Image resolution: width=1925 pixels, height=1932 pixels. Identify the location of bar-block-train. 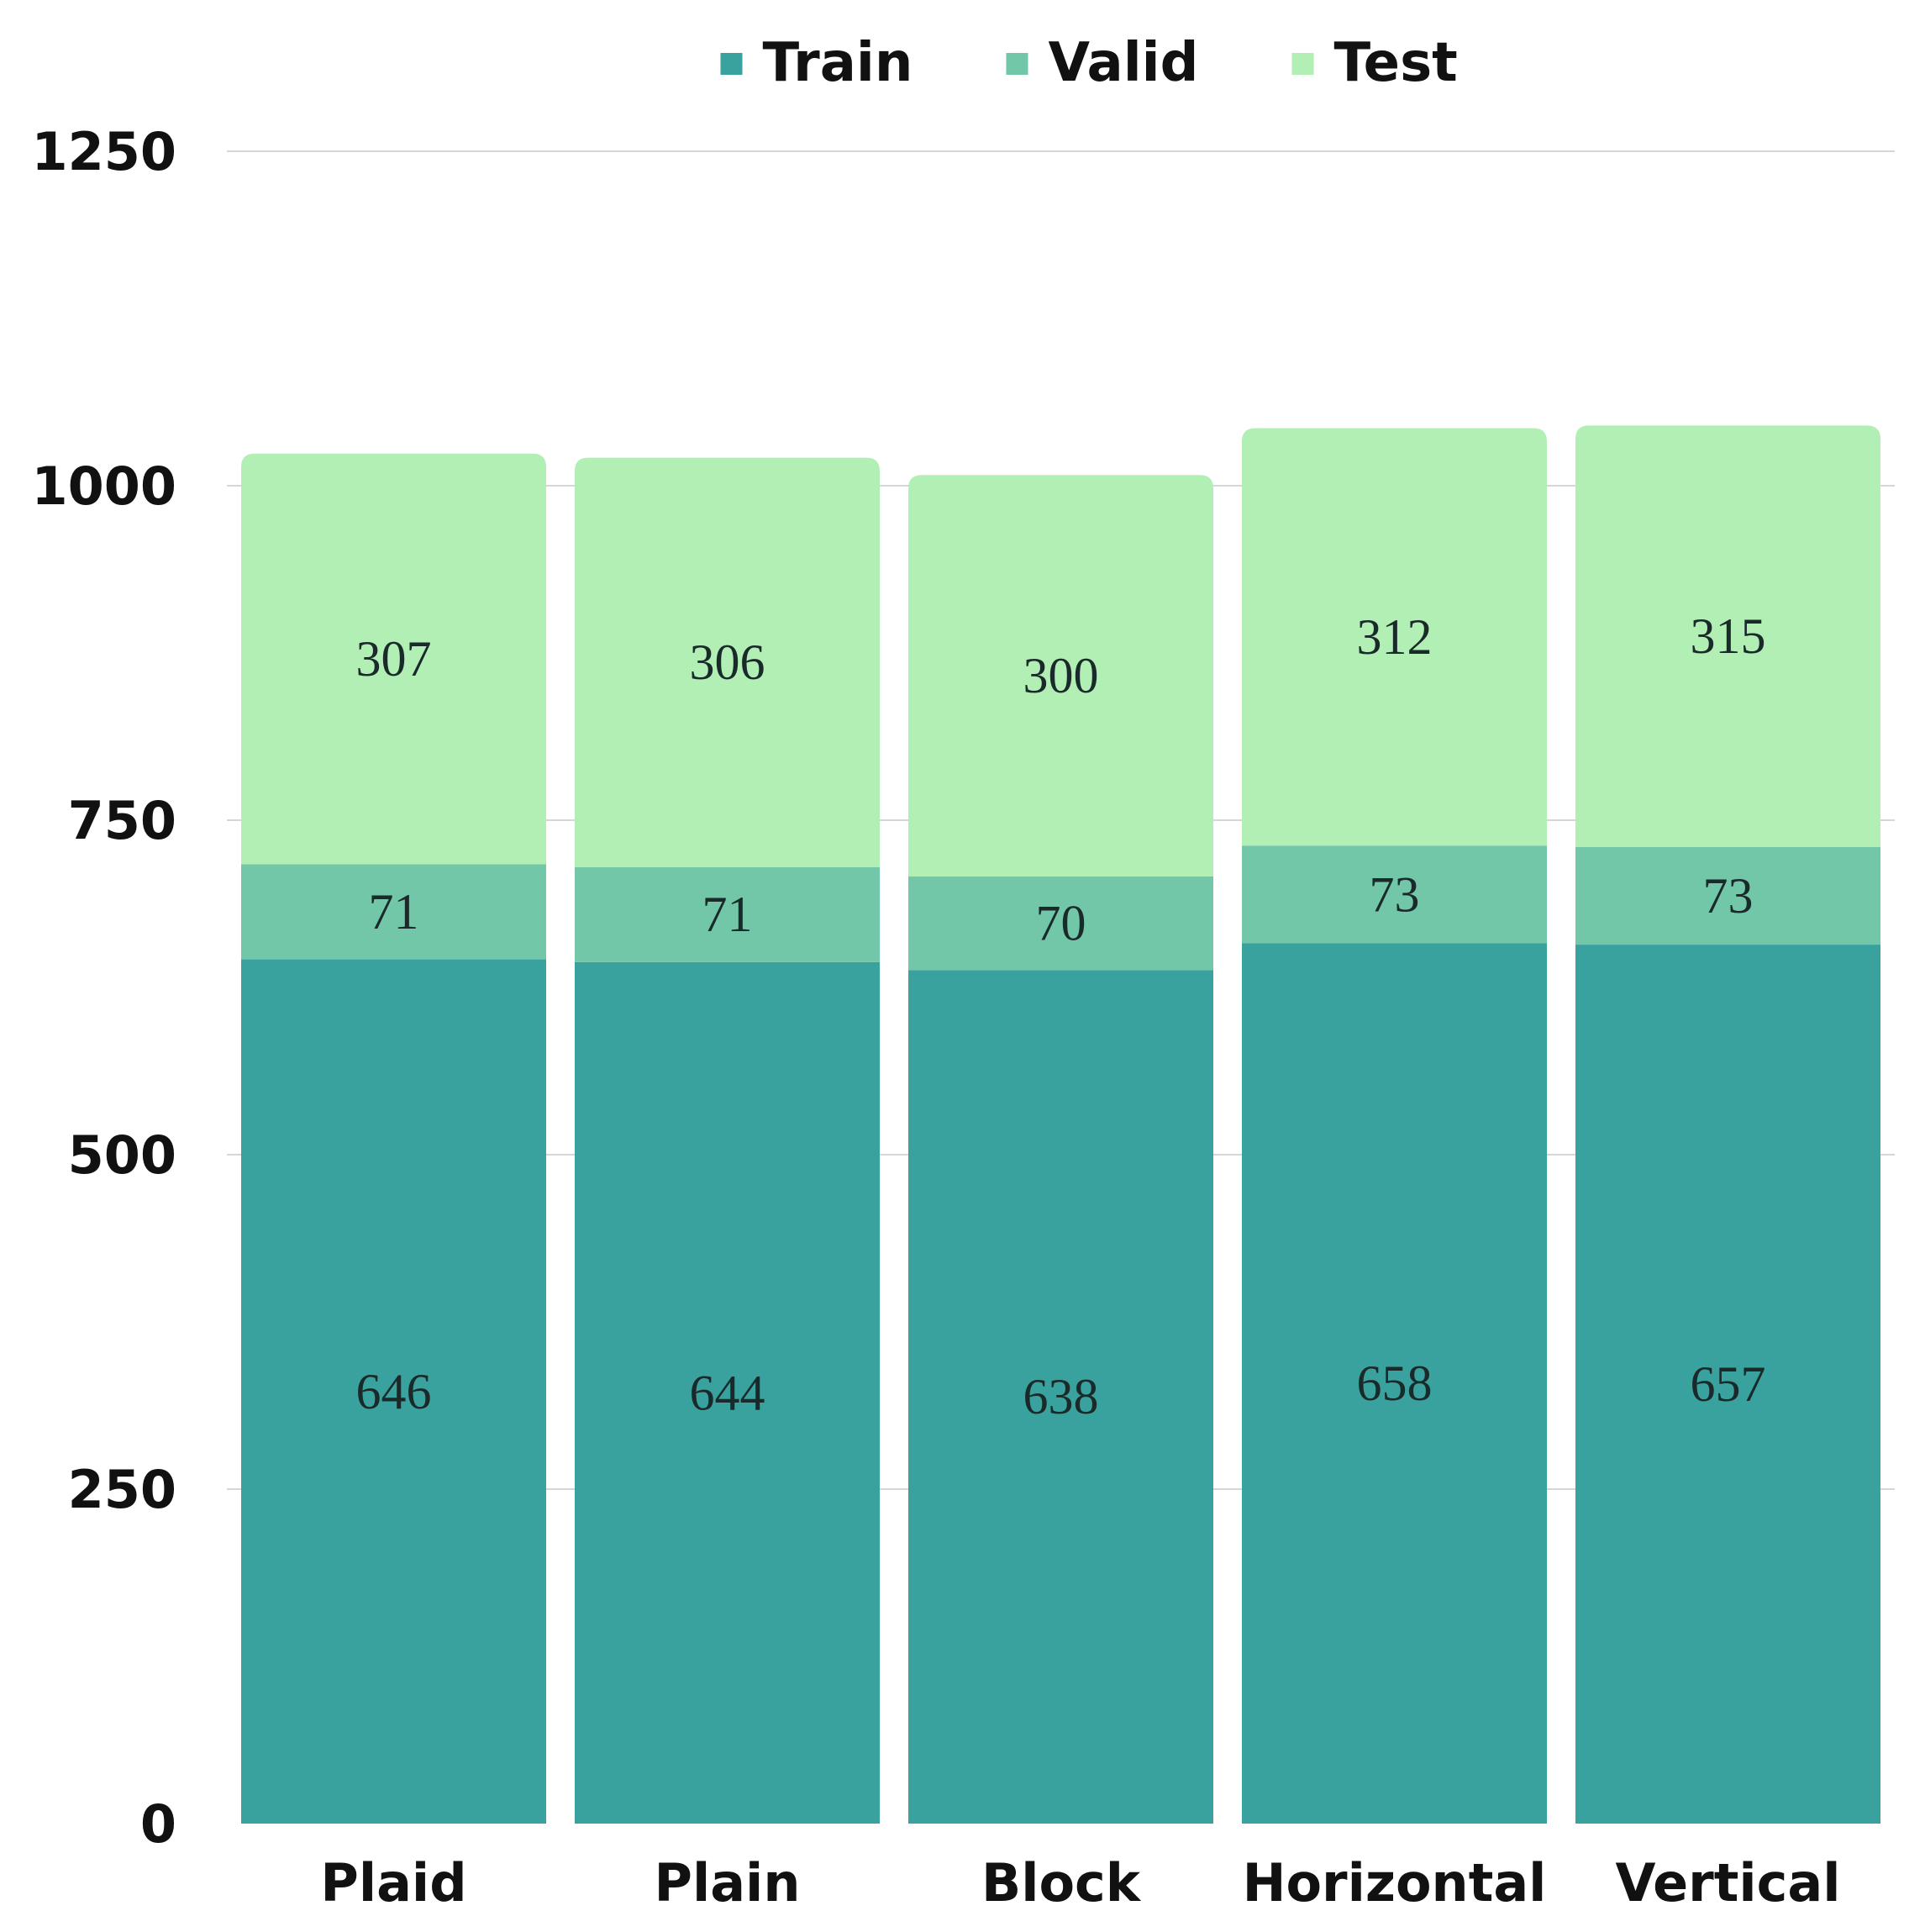
(1060, 1397).